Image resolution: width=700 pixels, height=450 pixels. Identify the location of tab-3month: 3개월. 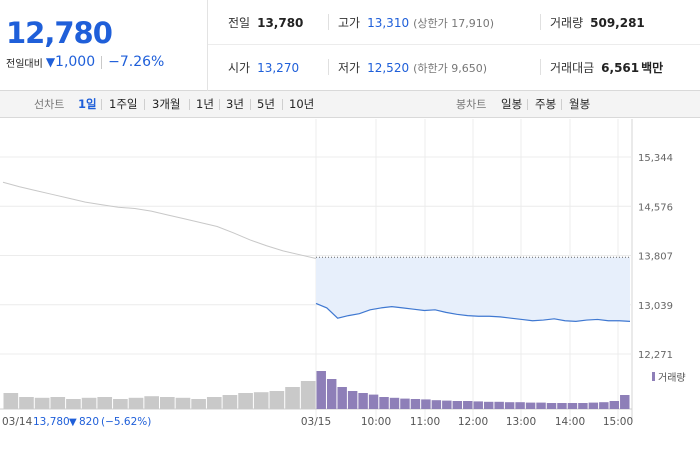
(166, 104).